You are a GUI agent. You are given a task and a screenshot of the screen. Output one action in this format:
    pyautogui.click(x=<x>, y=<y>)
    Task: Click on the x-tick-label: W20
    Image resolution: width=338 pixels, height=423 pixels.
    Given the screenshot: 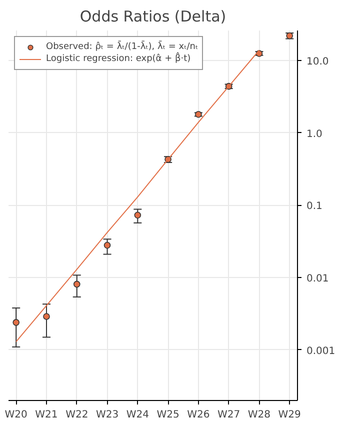 What is the action you would take?
    pyautogui.click(x=16, y=415)
    